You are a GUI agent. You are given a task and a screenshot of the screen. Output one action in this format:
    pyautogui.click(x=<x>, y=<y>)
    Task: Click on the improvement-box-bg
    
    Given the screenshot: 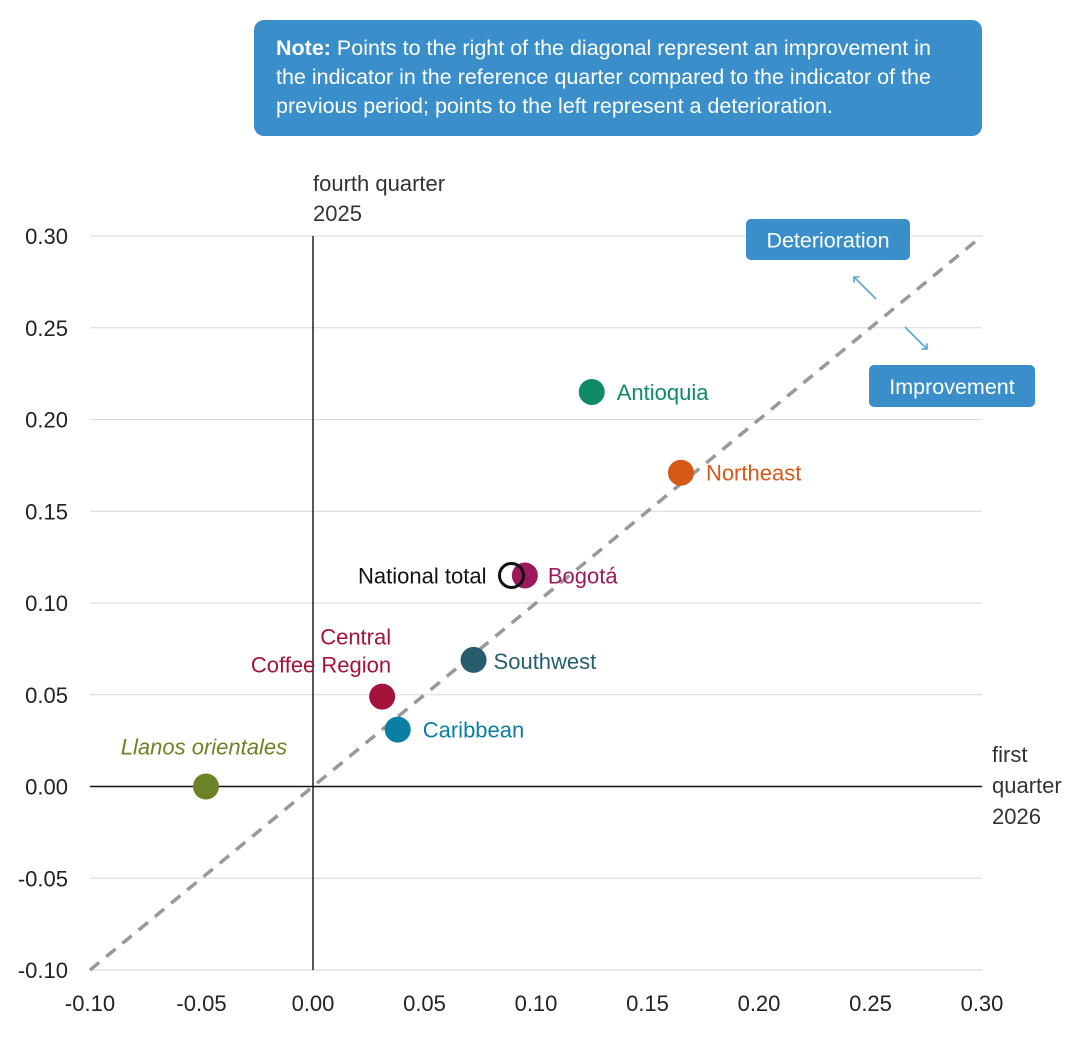 What is the action you would take?
    pyautogui.click(x=952, y=386)
    